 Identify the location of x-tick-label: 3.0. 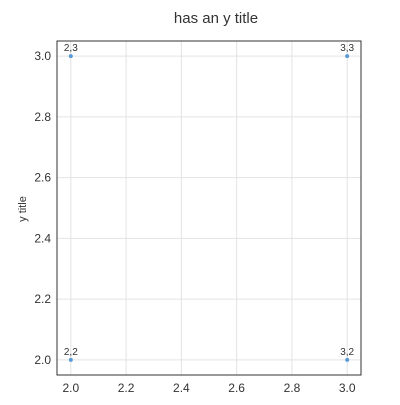
(347, 388).